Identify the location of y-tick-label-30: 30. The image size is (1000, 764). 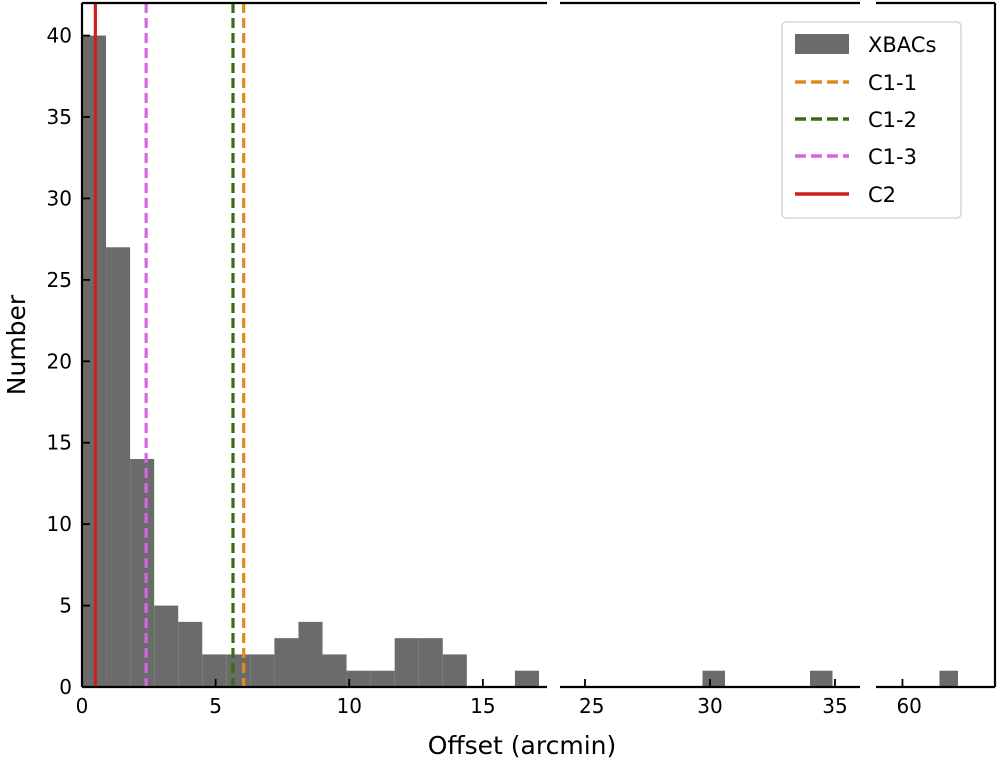
(59, 198).